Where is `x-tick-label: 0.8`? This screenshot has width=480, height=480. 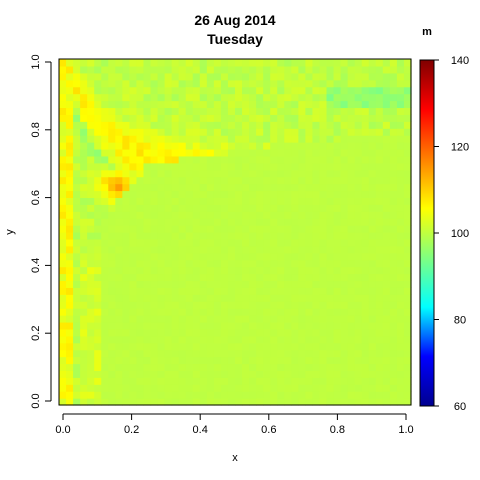
x-tick-label: 0.8 is located at coordinates (337, 430).